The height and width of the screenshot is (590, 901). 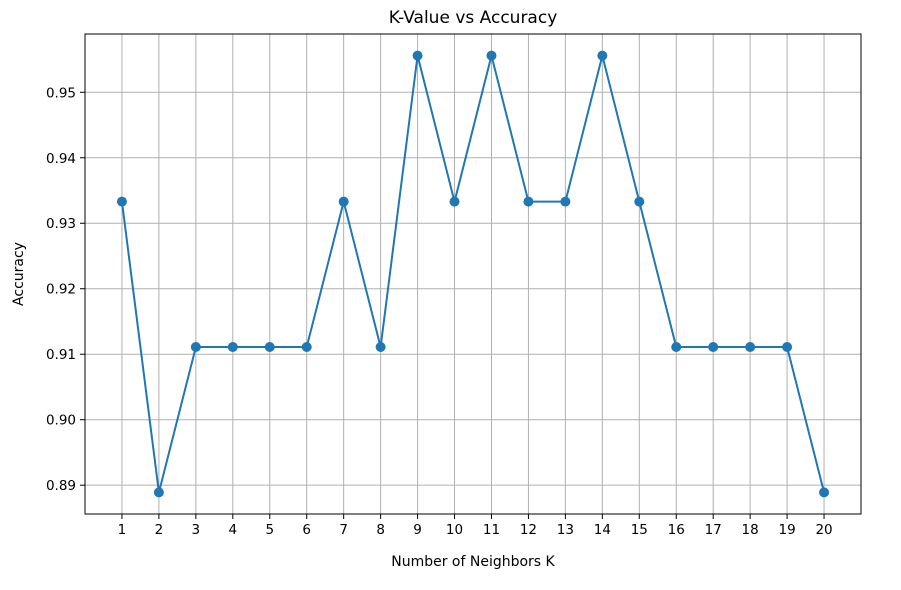 What do you see at coordinates (565, 530) in the screenshot?
I see `x-tick-label: 13` at bounding box center [565, 530].